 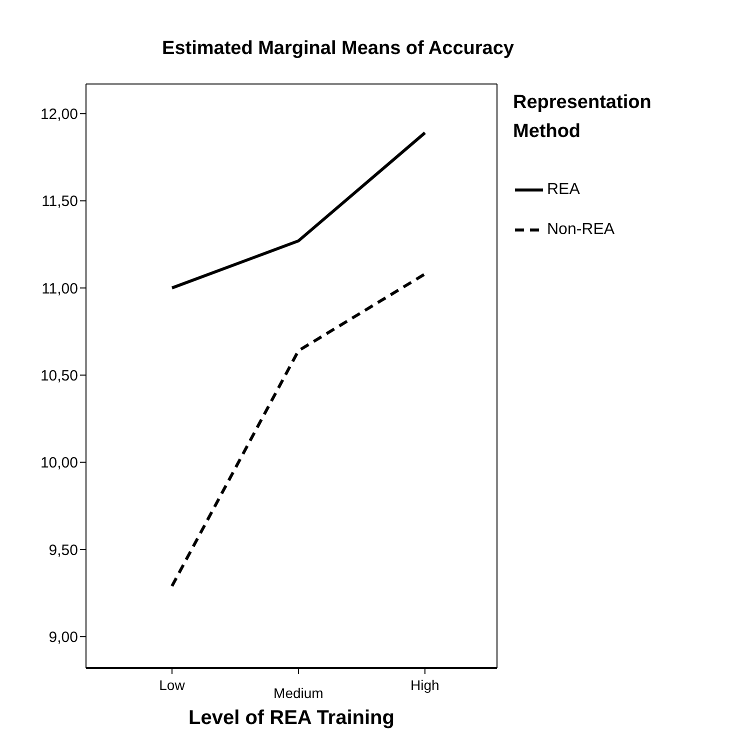 What do you see at coordinates (338, 49) in the screenshot?
I see `chart-title: Estimated Marginal Means of Accuracy` at bounding box center [338, 49].